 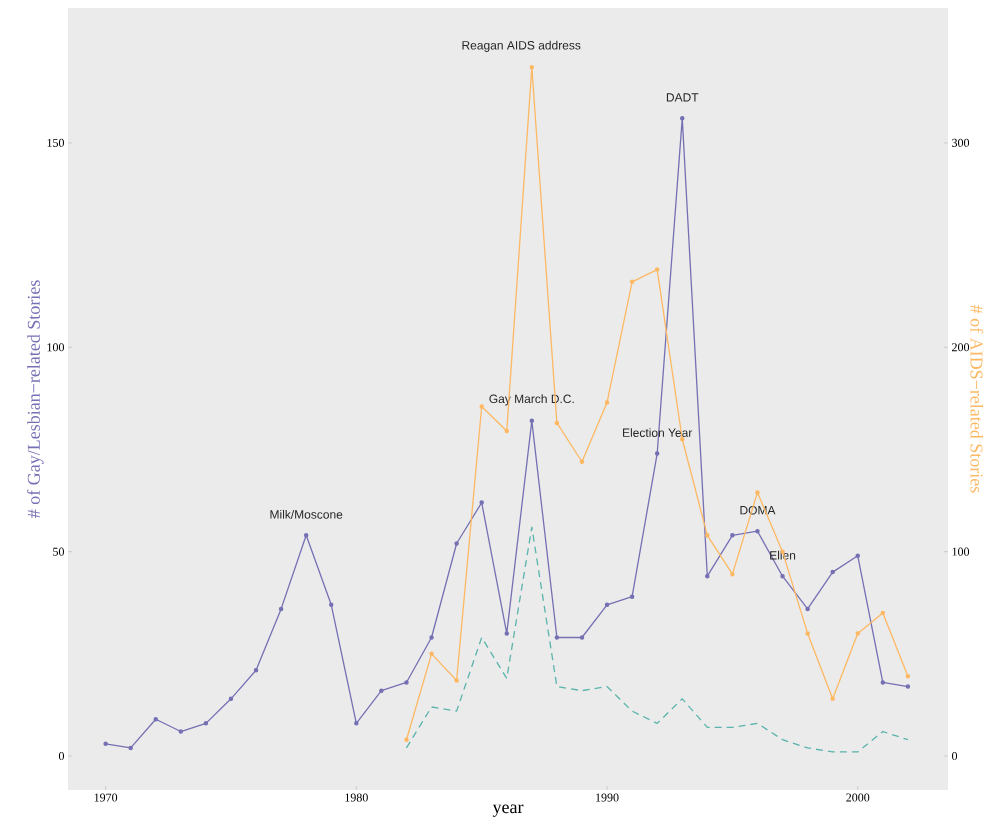 I want to click on annotation: DADT, so click(x=682, y=97).